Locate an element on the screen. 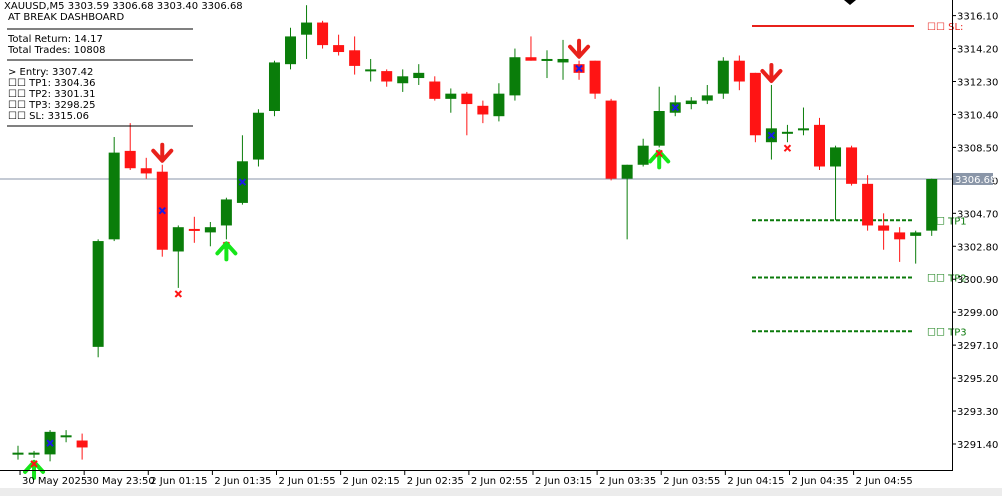 The height and width of the screenshot is (496, 1002). current-price-label: 3306.68 is located at coordinates (975, 180).